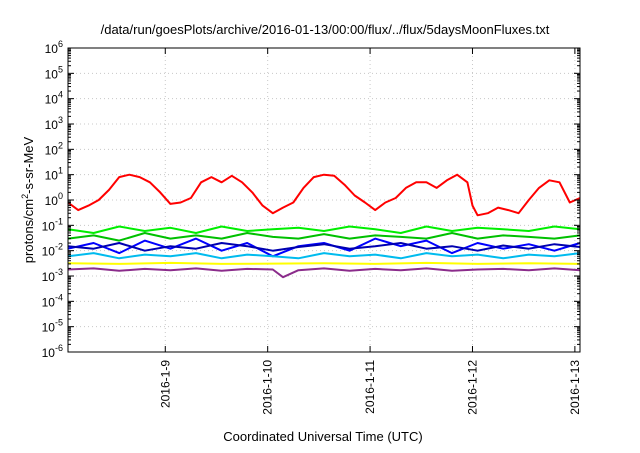 The height and width of the screenshot is (453, 640). I want to click on y-tick-label-exponent: 2, so click(60, 145).